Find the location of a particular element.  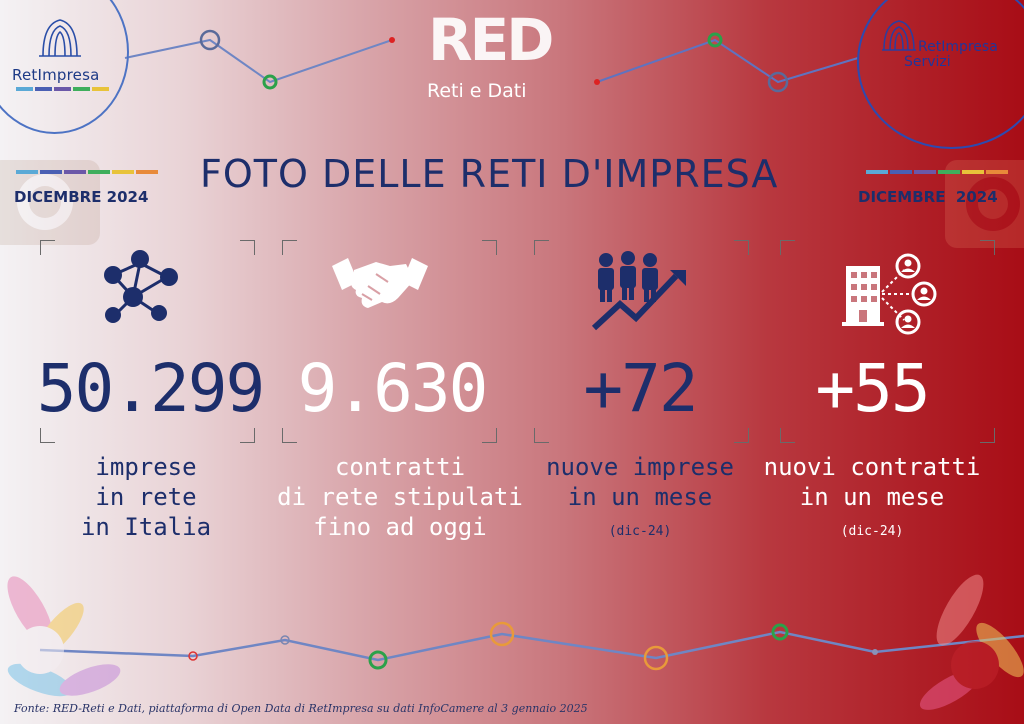

stat-period-nuovi-contratti: (dic-24) is located at coordinates (872, 531).